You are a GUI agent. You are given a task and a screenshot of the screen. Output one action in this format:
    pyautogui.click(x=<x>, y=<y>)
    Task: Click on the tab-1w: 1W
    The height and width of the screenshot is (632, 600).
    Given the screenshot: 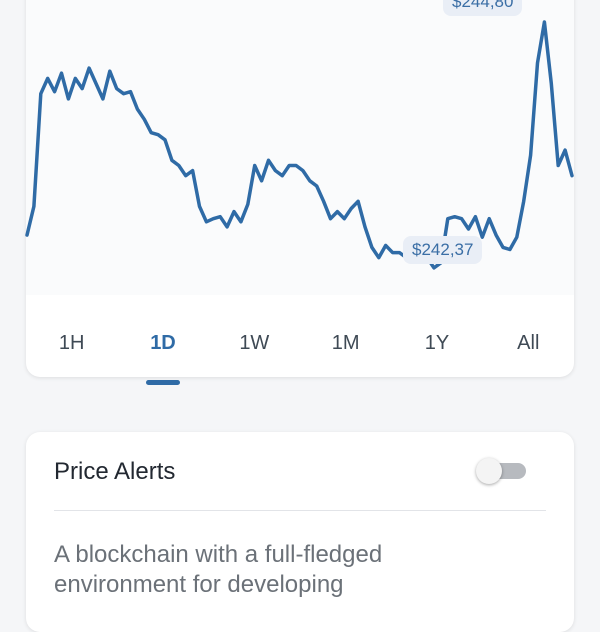 What is the action you would take?
    pyautogui.click(x=254, y=342)
    